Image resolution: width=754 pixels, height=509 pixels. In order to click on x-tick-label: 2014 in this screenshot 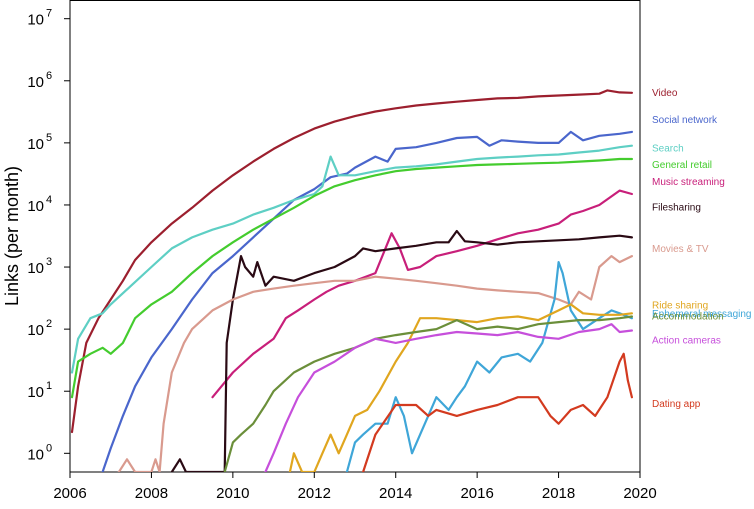, I will do `click(395, 493)`.